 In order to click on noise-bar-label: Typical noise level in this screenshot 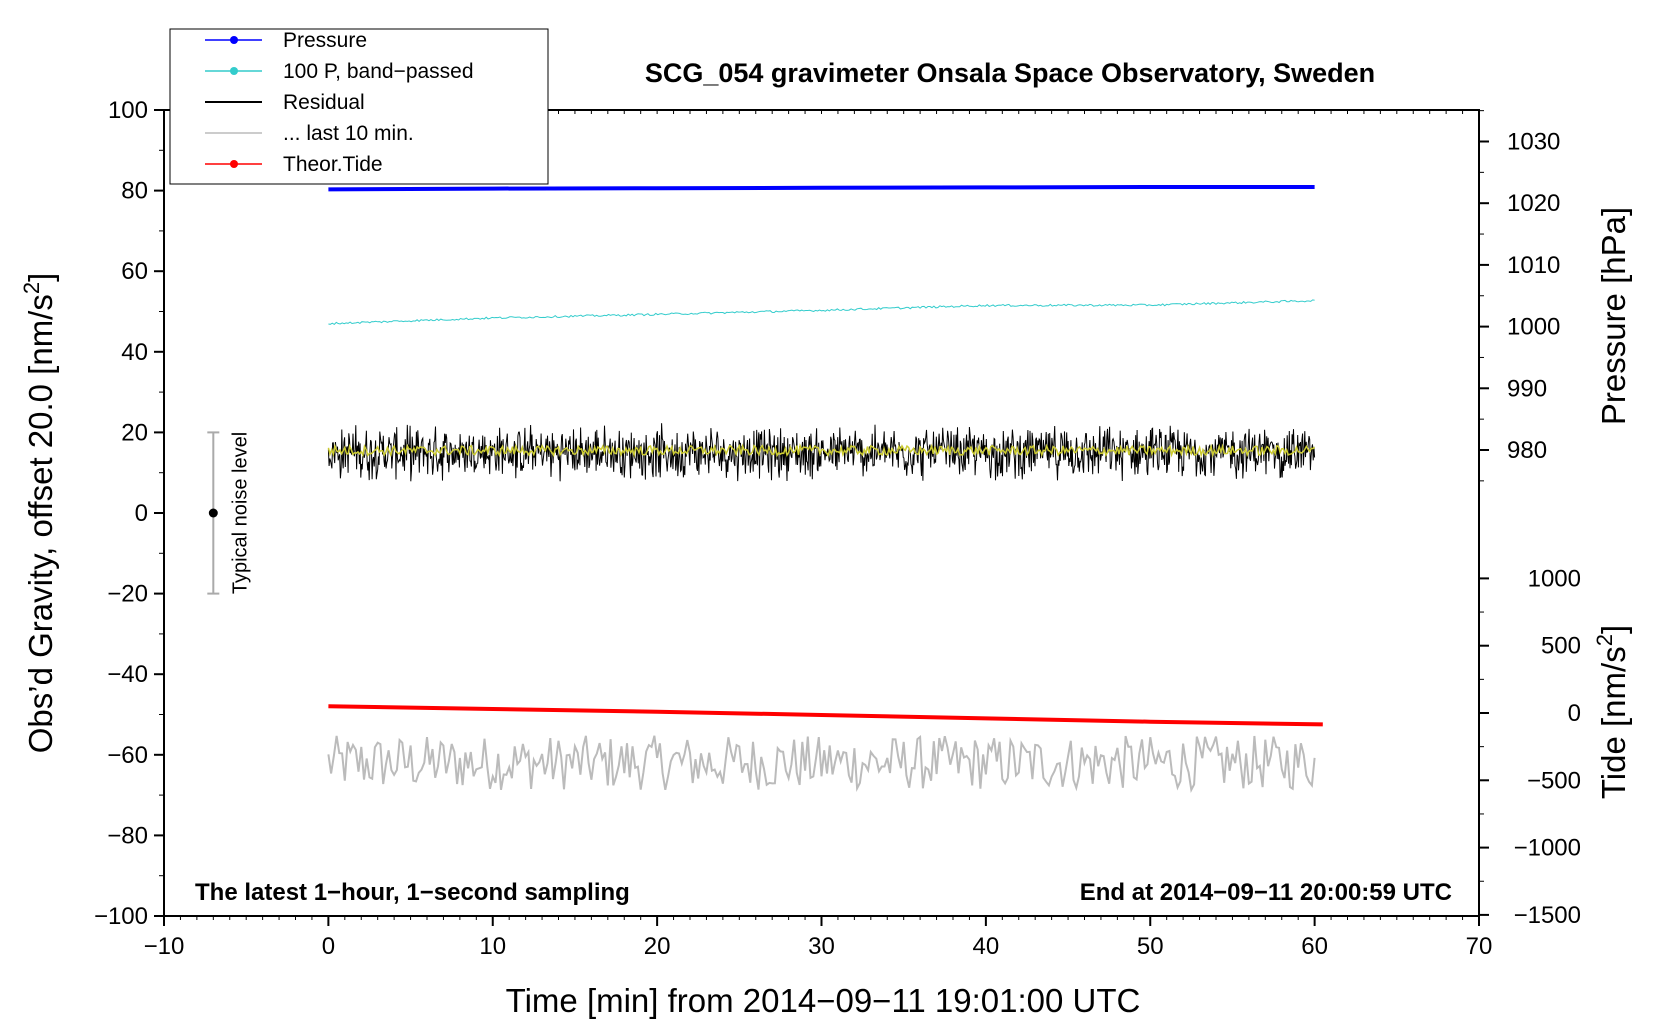, I will do `click(240, 513)`.